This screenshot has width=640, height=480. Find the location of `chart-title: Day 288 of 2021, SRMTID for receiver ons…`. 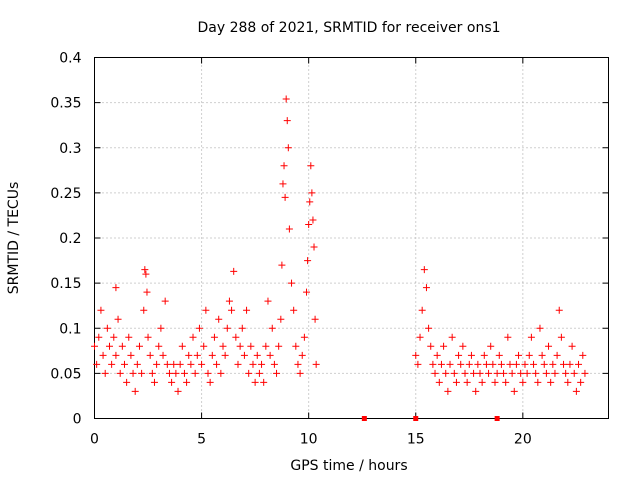

chart-title: Day 288 of 2021, SRMTID for receiver ons… is located at coordinates (348, 28).